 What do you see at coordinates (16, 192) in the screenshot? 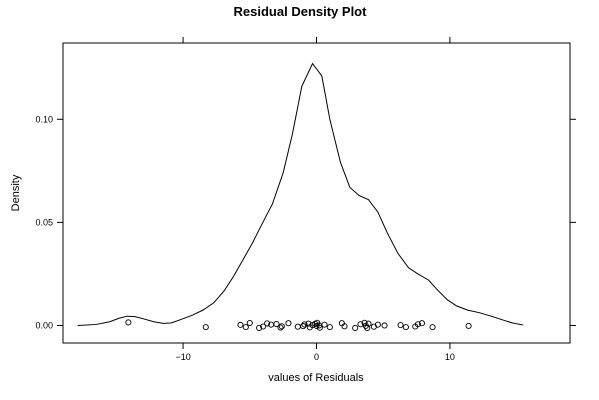
I see `y-axis-title: Density` at bounding box center [16, 192].